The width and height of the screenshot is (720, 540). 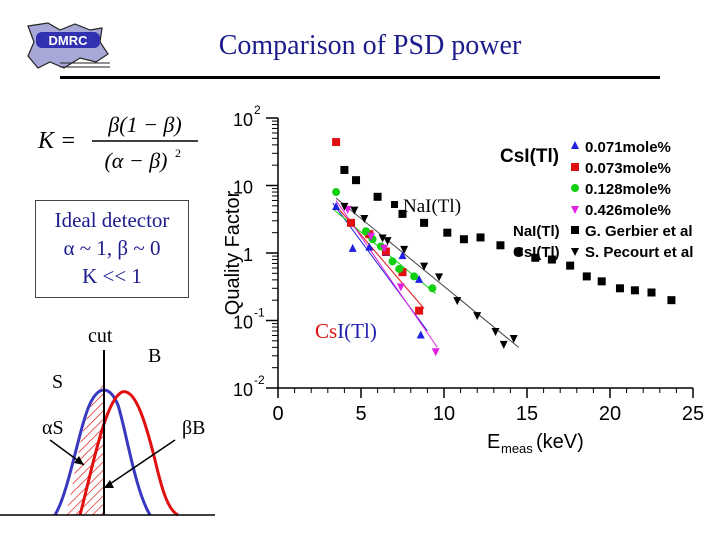 What do you see at coordinates (527, 414) in the screenshot?
I see `x-tick-label: 15` at bounding box center [527, 414].